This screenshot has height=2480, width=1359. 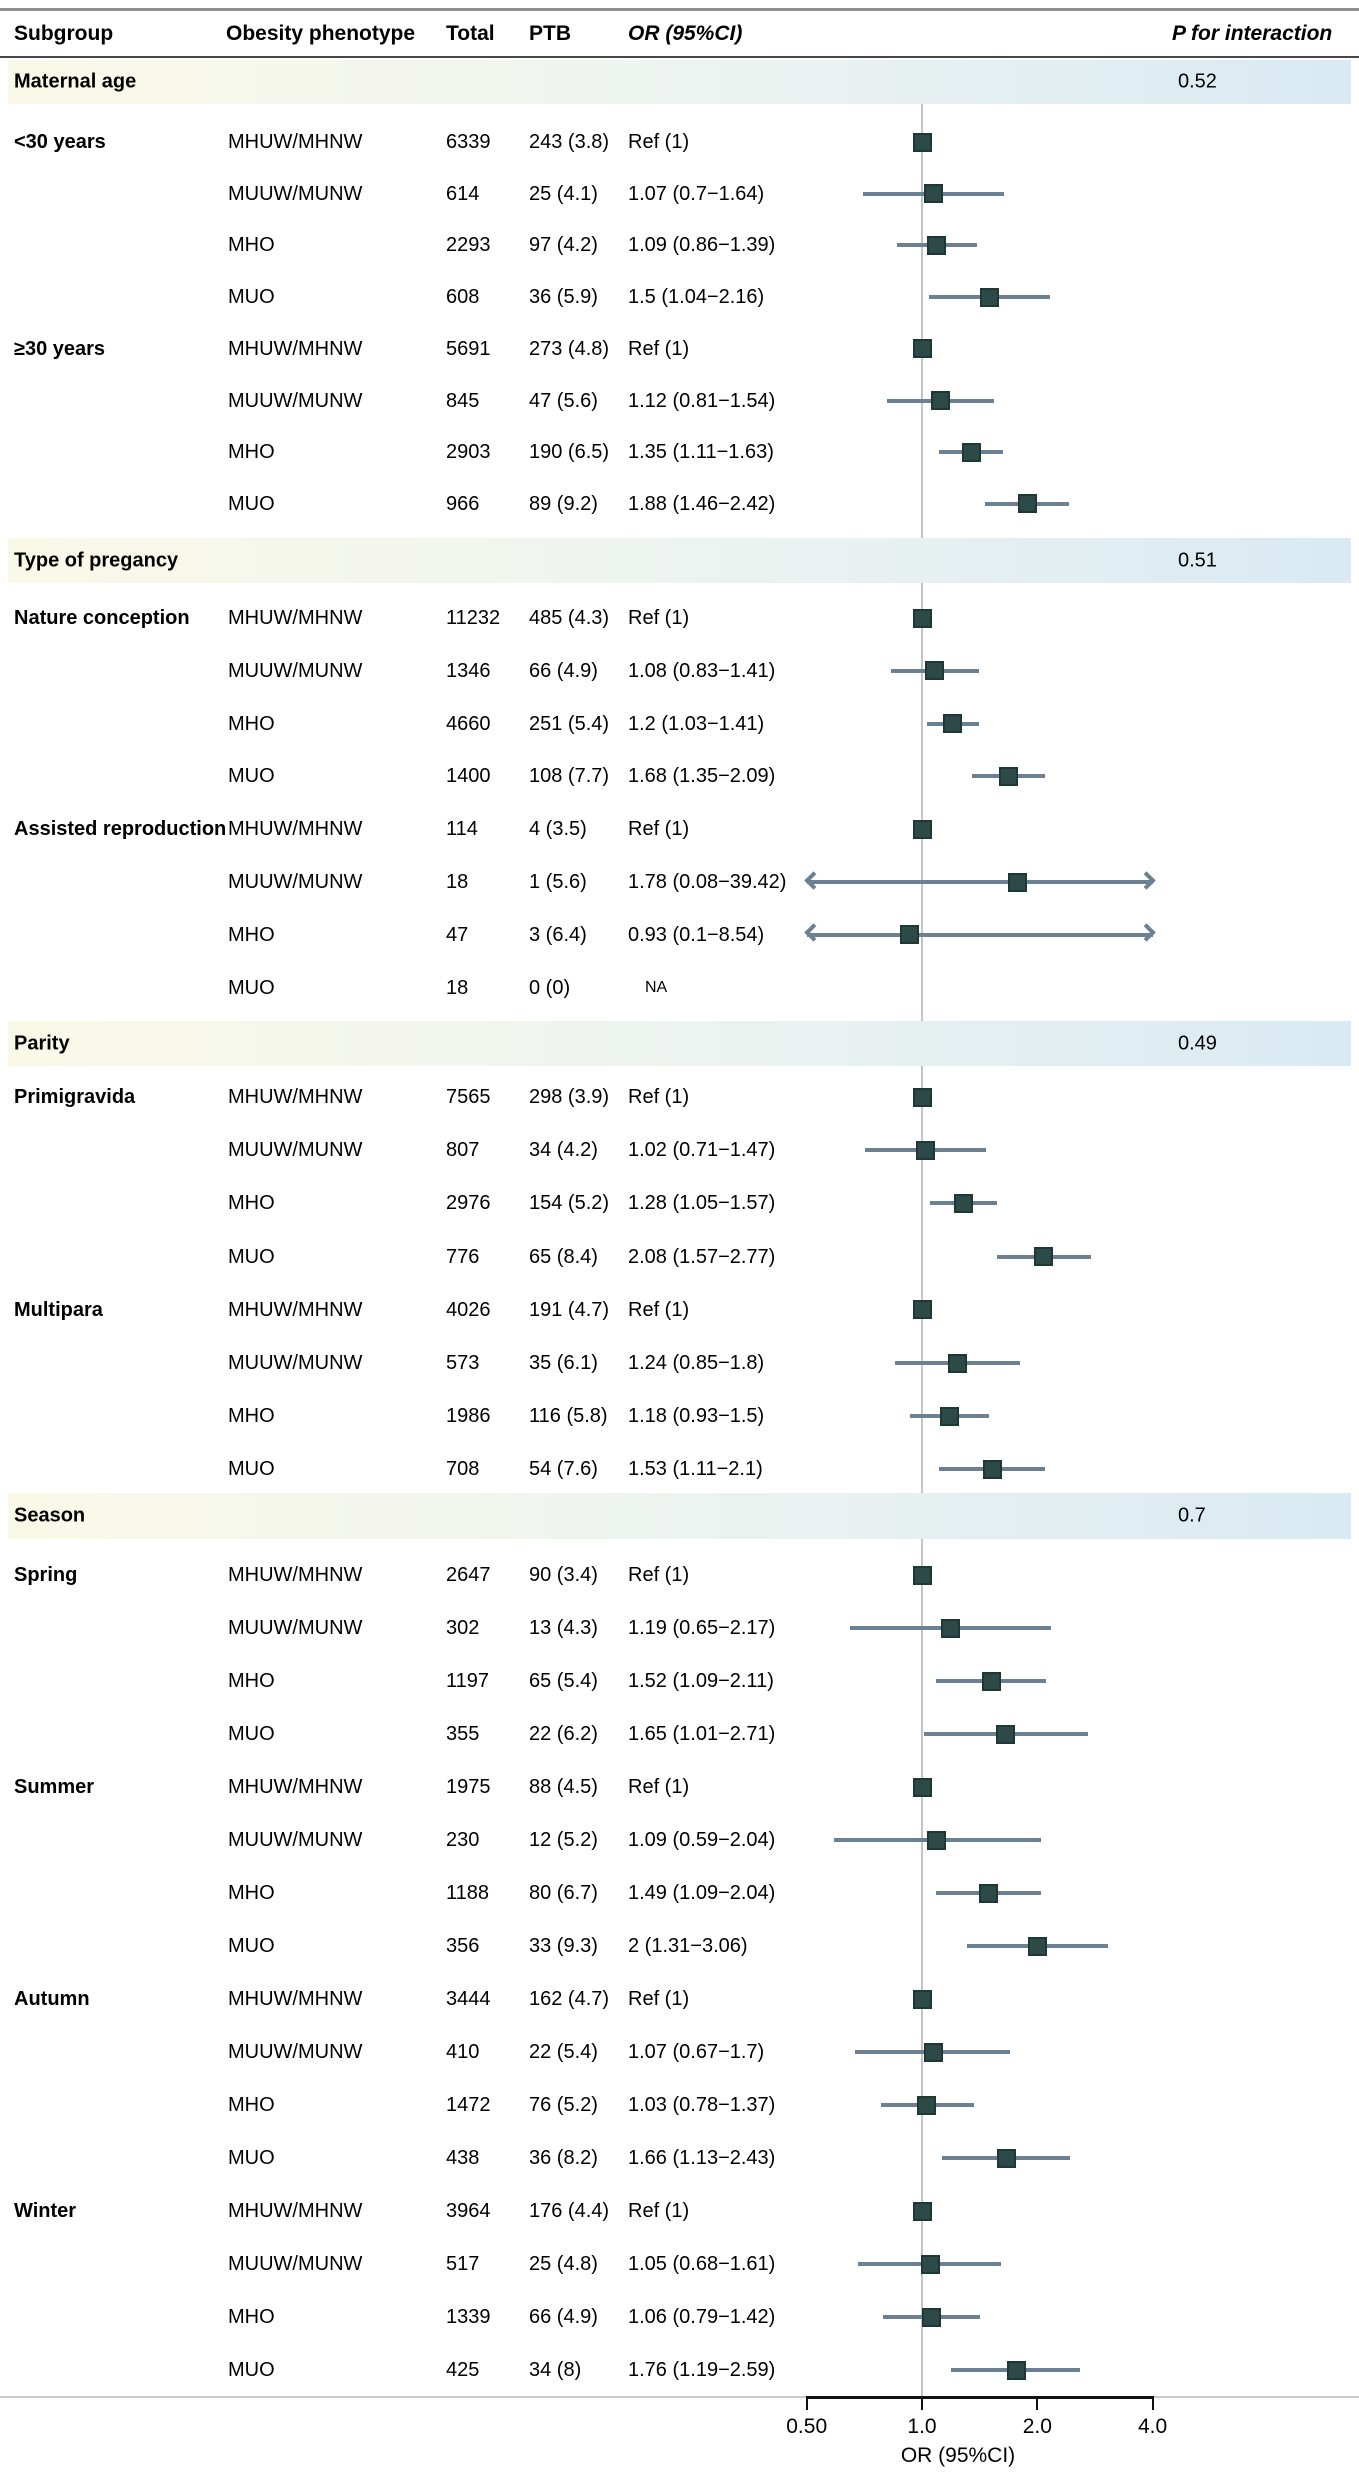 I want to click on row-total: 1975, so click(x=468, y=1787).